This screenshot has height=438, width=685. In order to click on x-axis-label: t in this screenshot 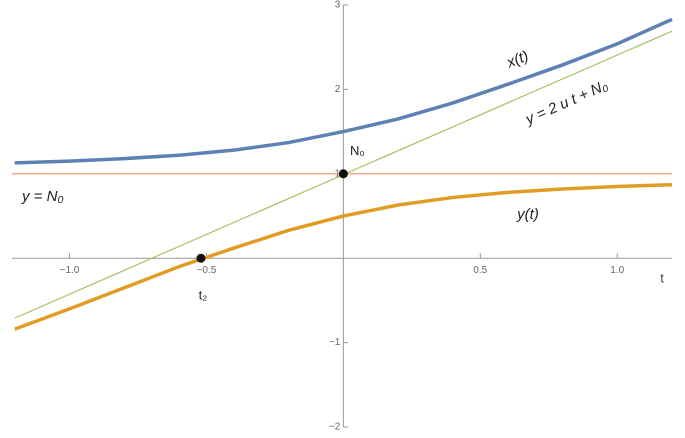, I will do `click(662, 277)`.